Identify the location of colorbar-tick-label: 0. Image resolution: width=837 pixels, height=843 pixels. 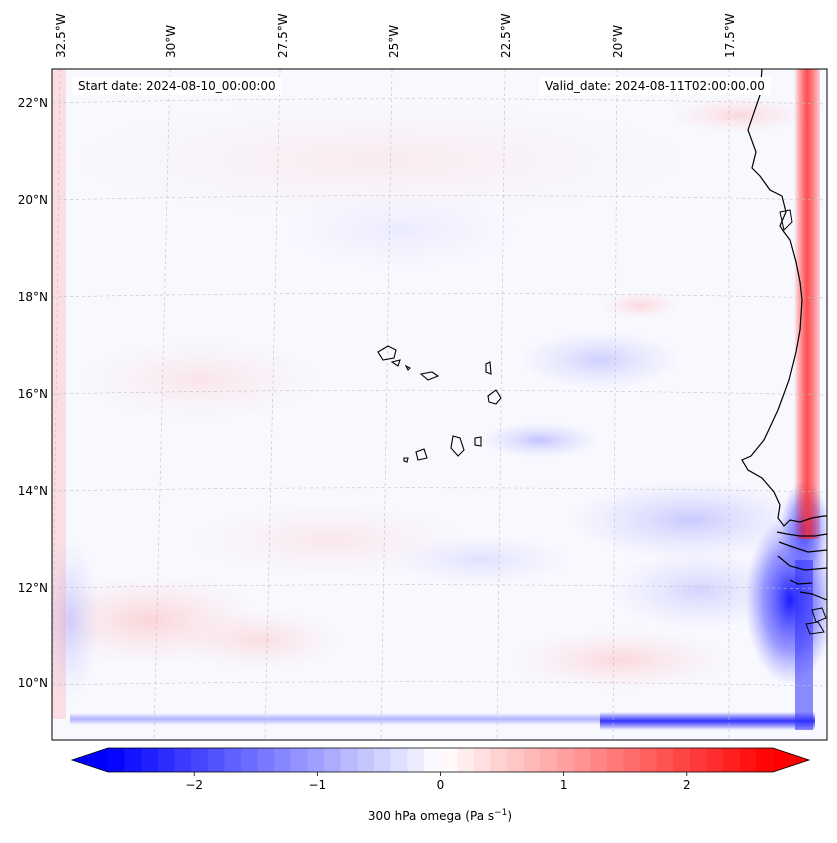
(440, 785).